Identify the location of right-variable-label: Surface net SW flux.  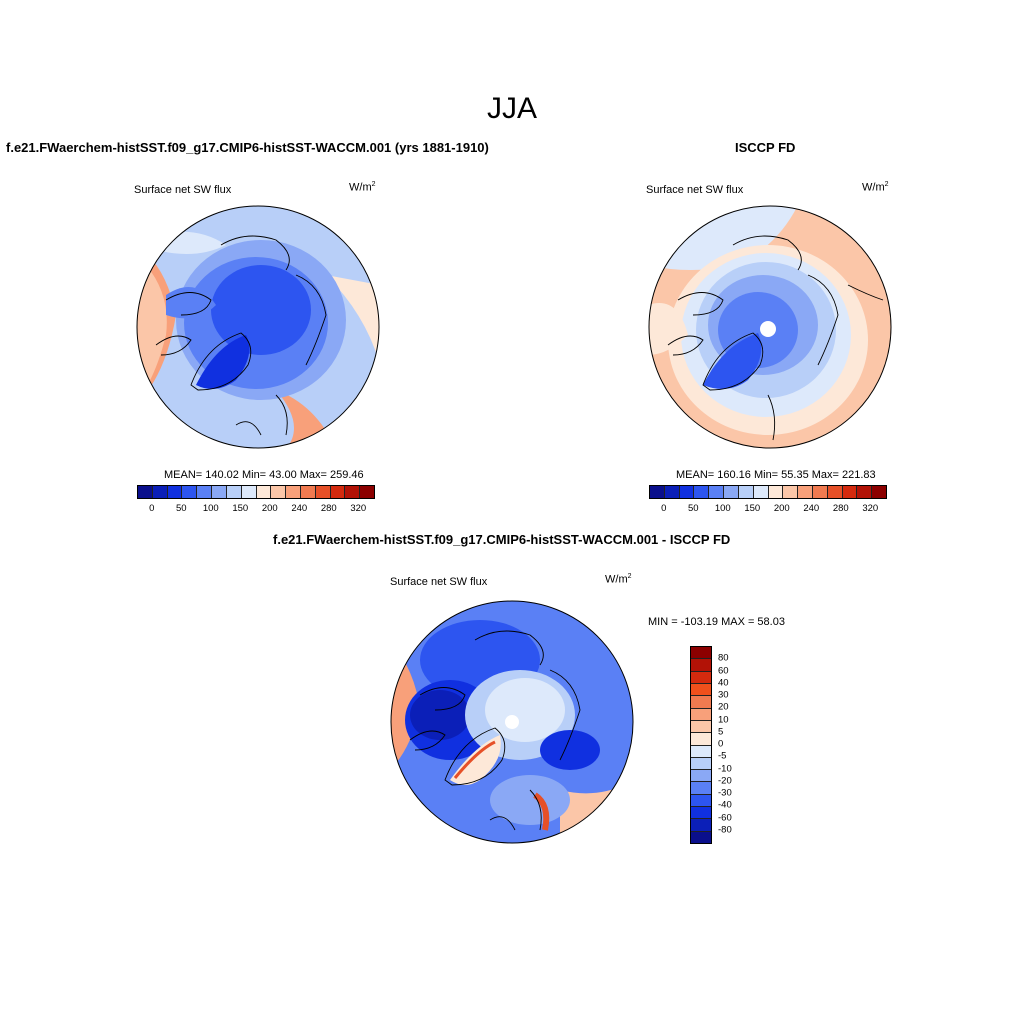
(695, 190).